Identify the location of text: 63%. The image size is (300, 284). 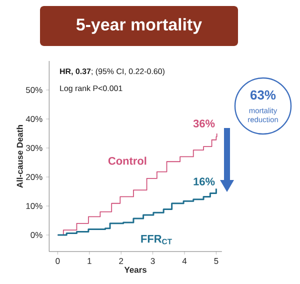
(263, 95).